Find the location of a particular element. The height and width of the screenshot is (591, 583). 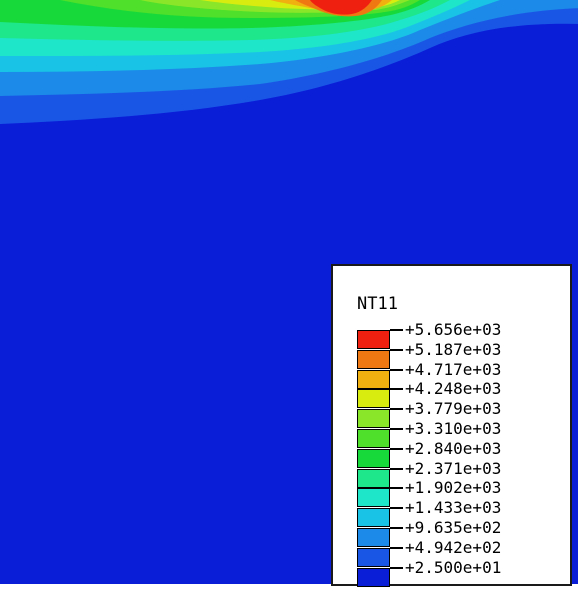

legend-level-label: +2.840e+03 is located at coordinates (453, 448).